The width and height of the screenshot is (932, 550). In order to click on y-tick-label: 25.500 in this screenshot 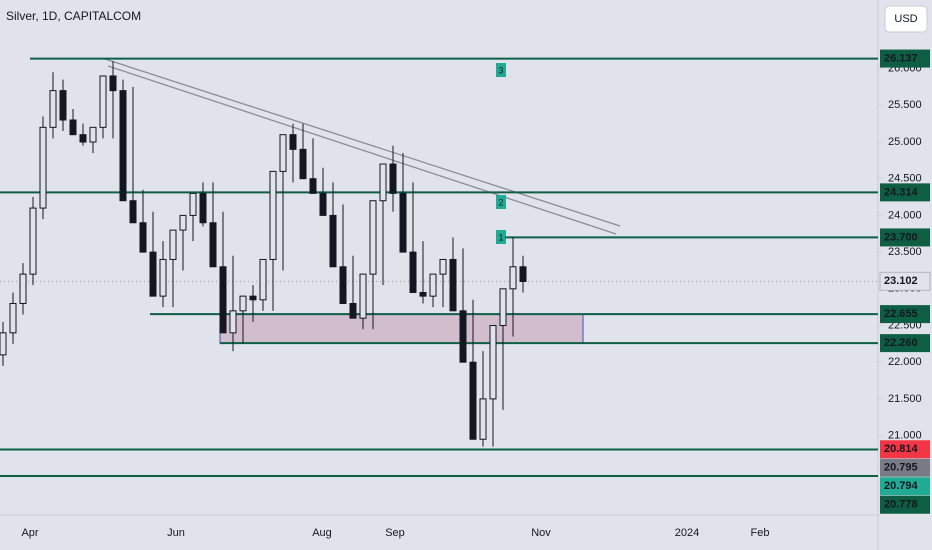, I will do `click(905, 105)`.